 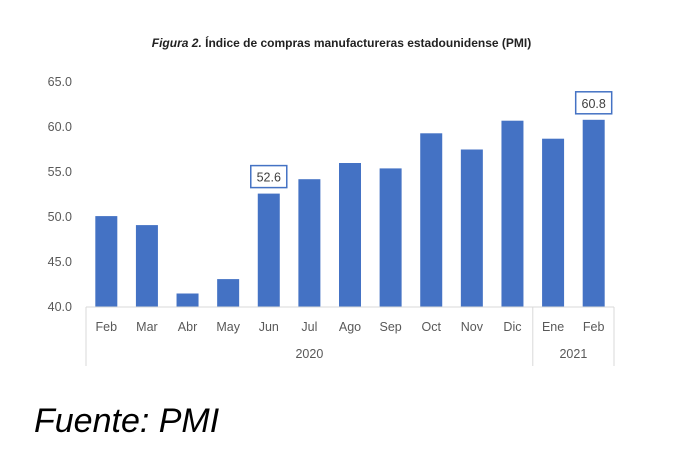 I want to click on source-note: Fuente: PMI, so click(x=127, y=421).